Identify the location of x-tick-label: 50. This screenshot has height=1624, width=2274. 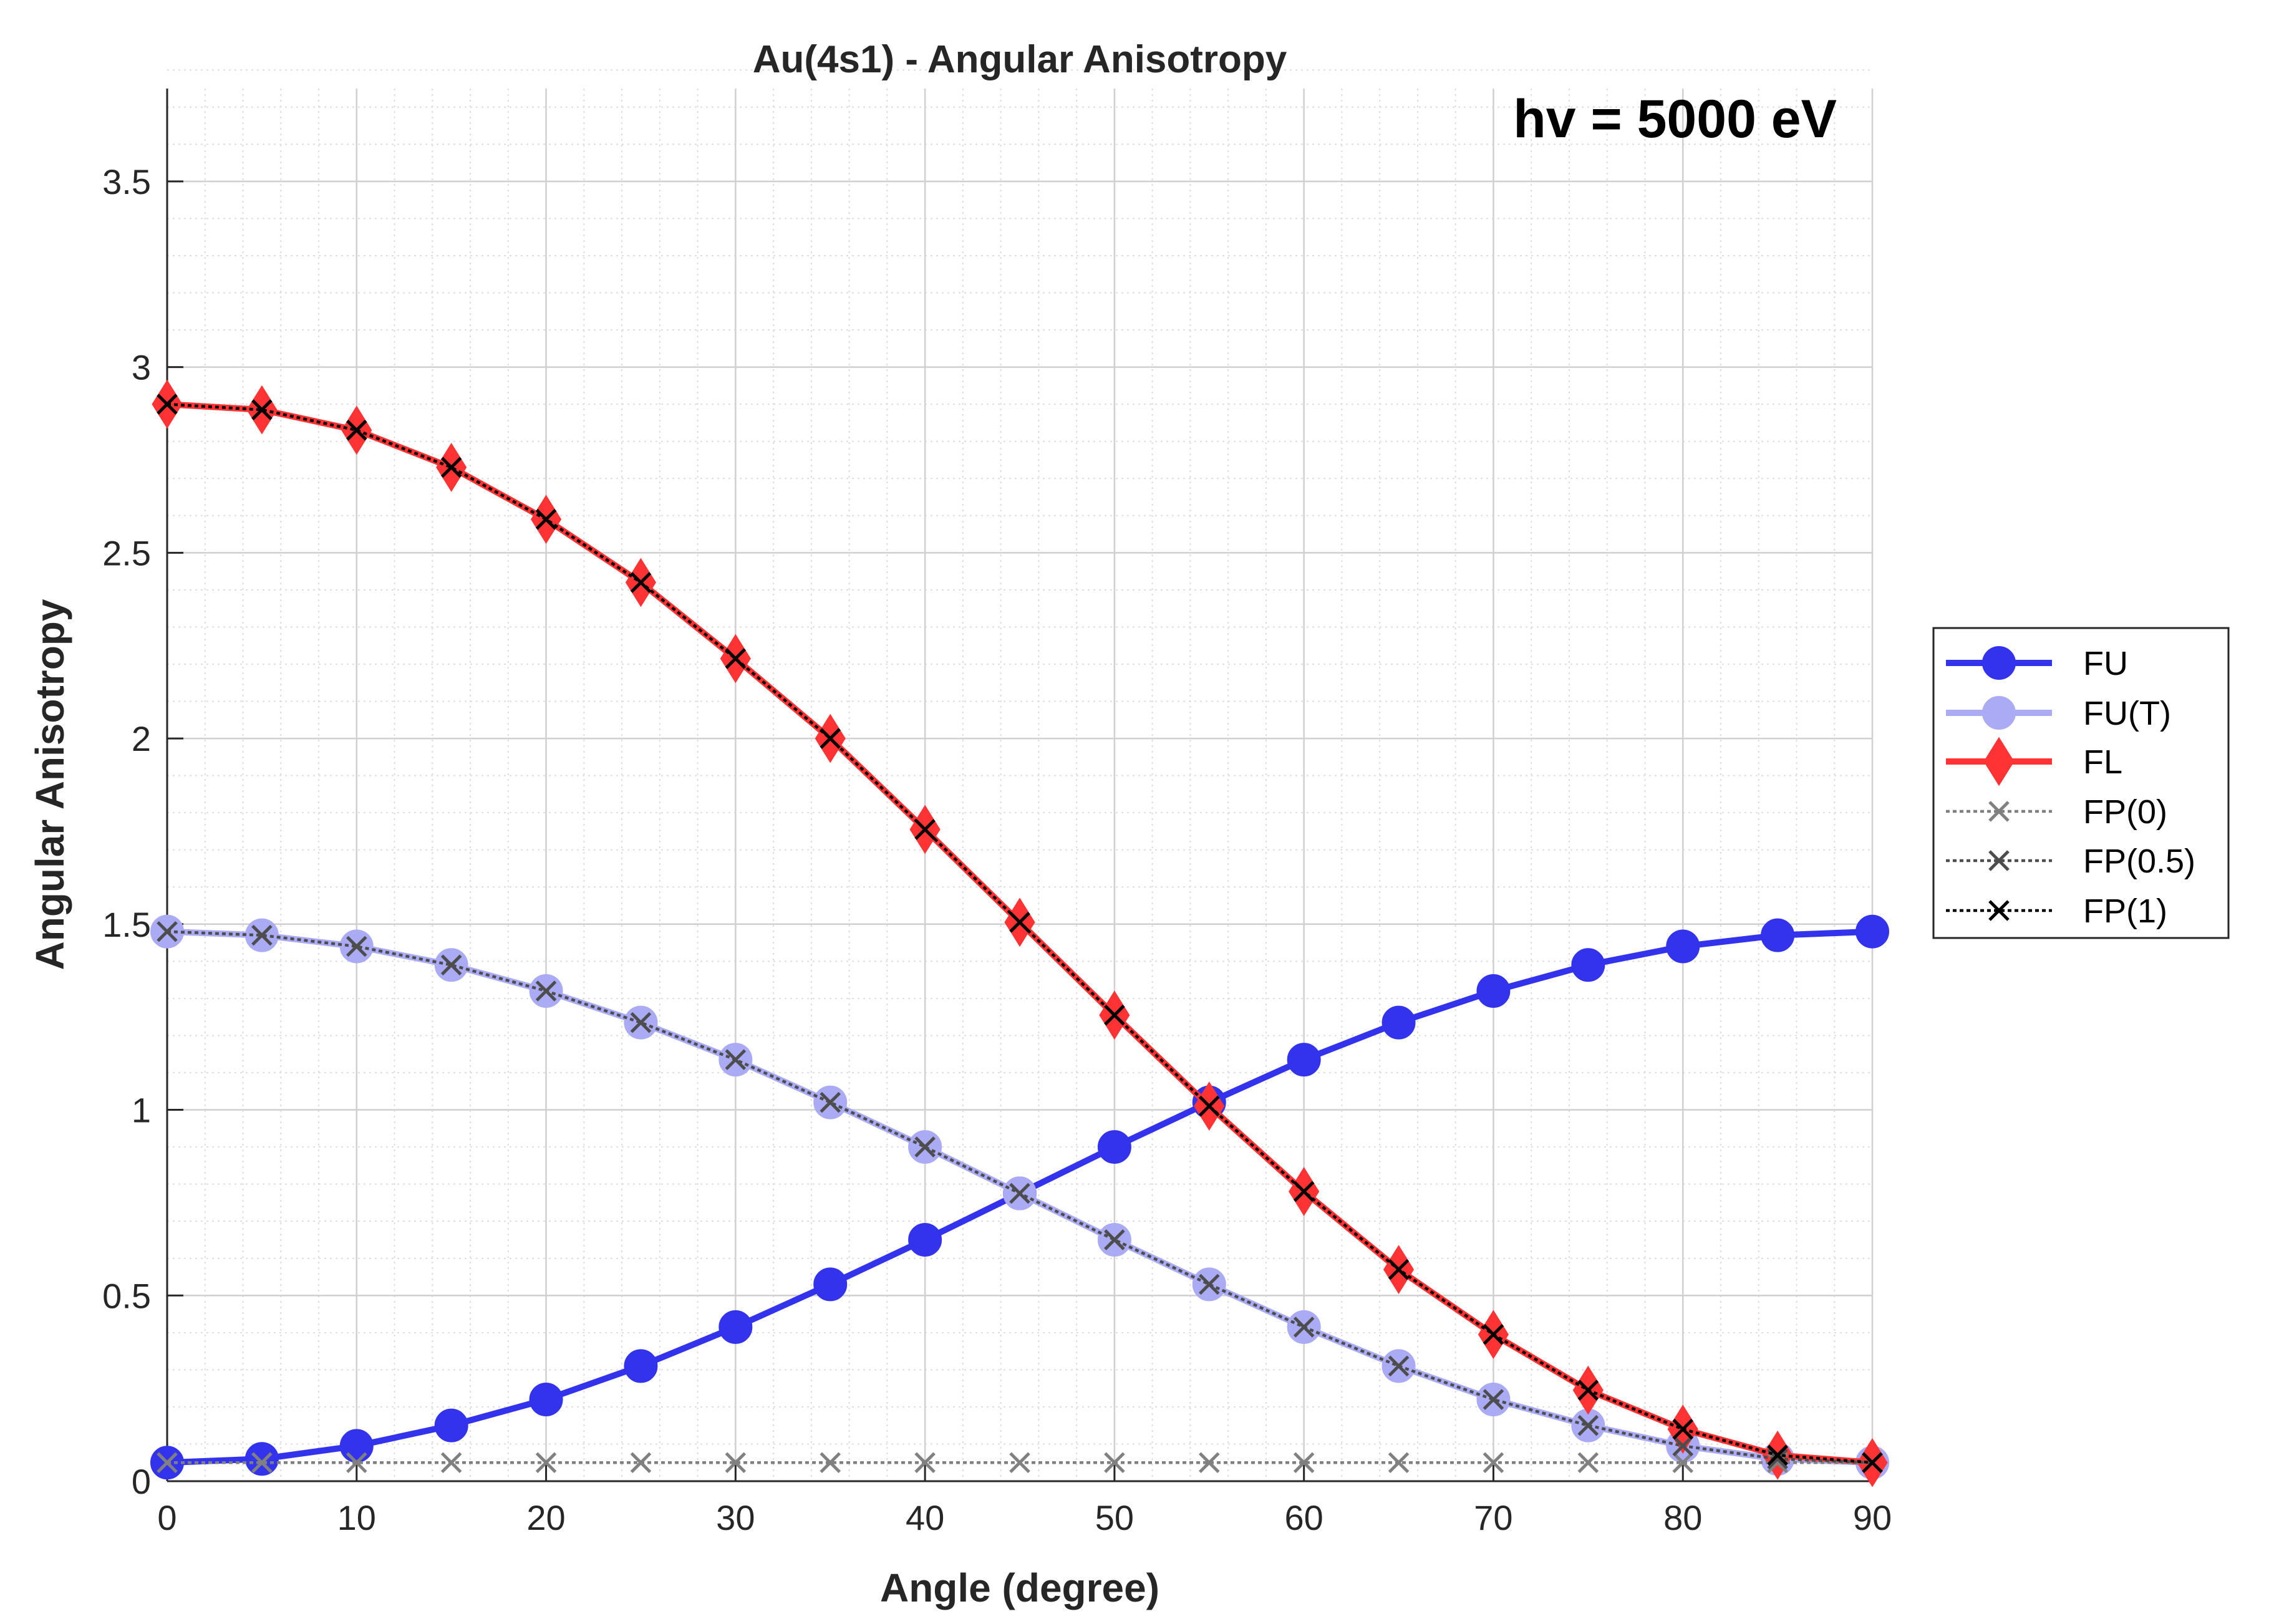
(1114, 1517).